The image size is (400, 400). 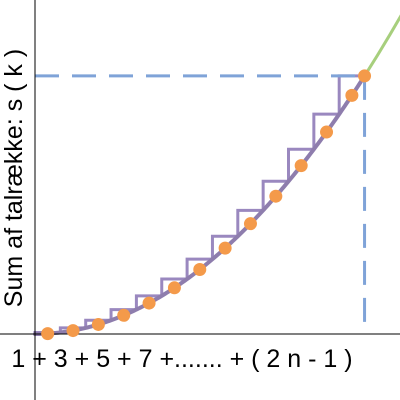 What do you see at coordinates (381, 46) in the screenshot?
I see `continuation-curve` at bounding box center [381, 46].